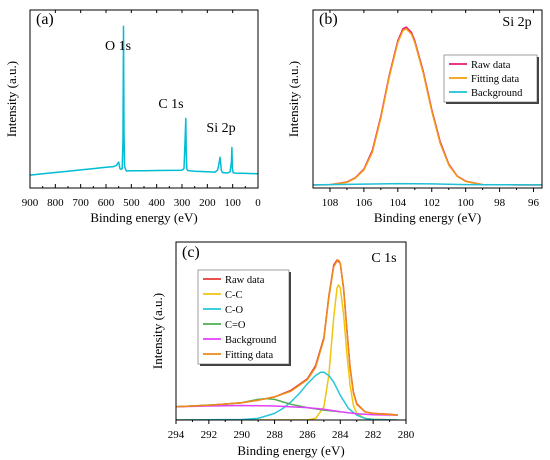 The height and width of the screenshot is (460, 550). Describe the element at coordinates (274, 435) in the screenshot. I see `x-tick-label: 288` at that location.